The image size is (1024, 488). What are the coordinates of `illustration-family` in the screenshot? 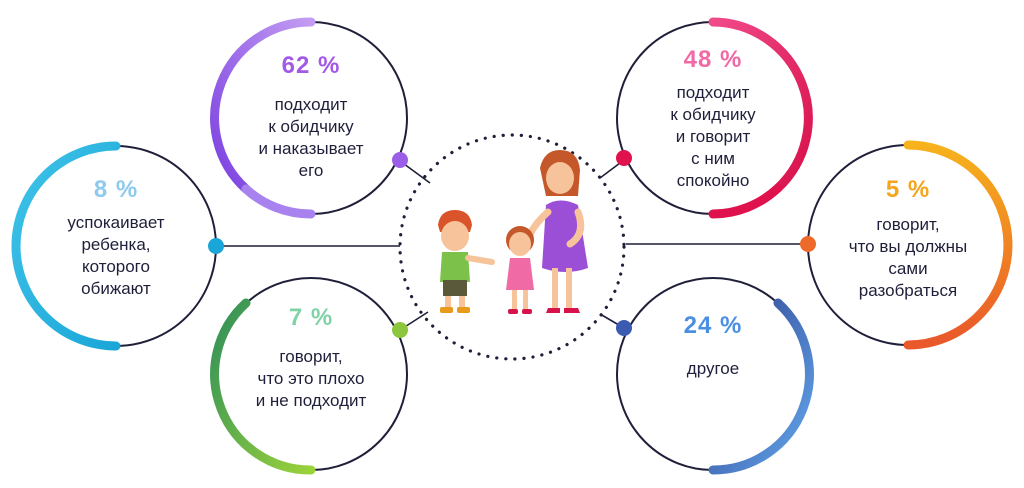 It's located at (513, 232).